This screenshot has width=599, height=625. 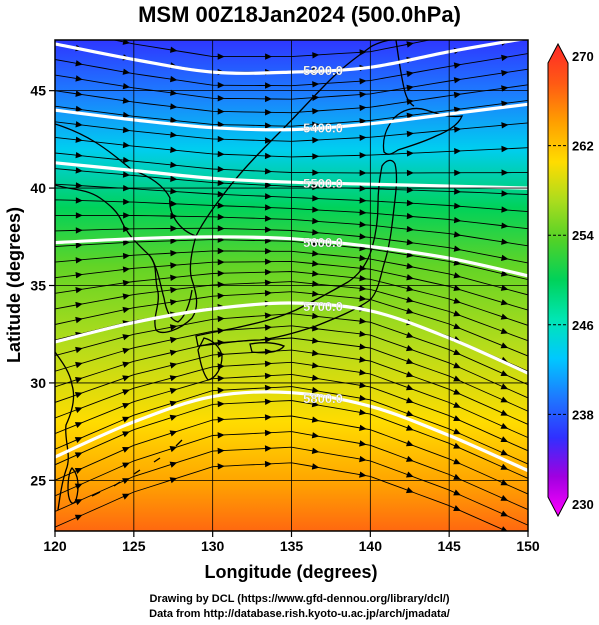 I want to click on x-tick-label: 145, so click(x=449, y=546).